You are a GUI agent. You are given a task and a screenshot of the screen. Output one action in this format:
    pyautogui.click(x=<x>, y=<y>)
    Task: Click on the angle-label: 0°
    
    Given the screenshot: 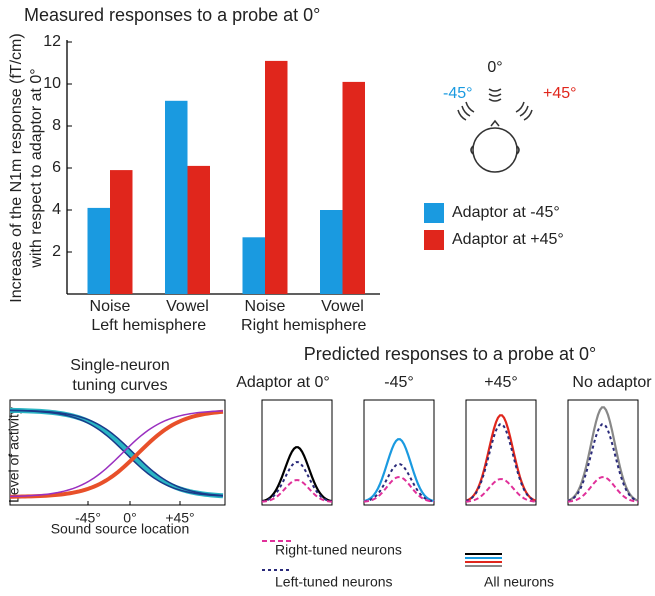 What is the action you would take?
    pyautogui.click(x=494, y=67)
    